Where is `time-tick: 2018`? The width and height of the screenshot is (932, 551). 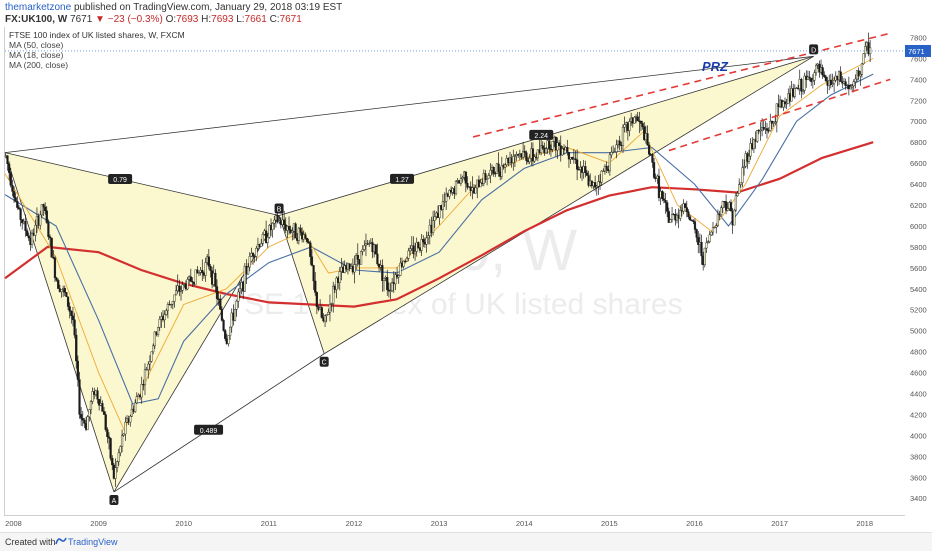
time-tick: 2018 is located at coordinates (864, 523).